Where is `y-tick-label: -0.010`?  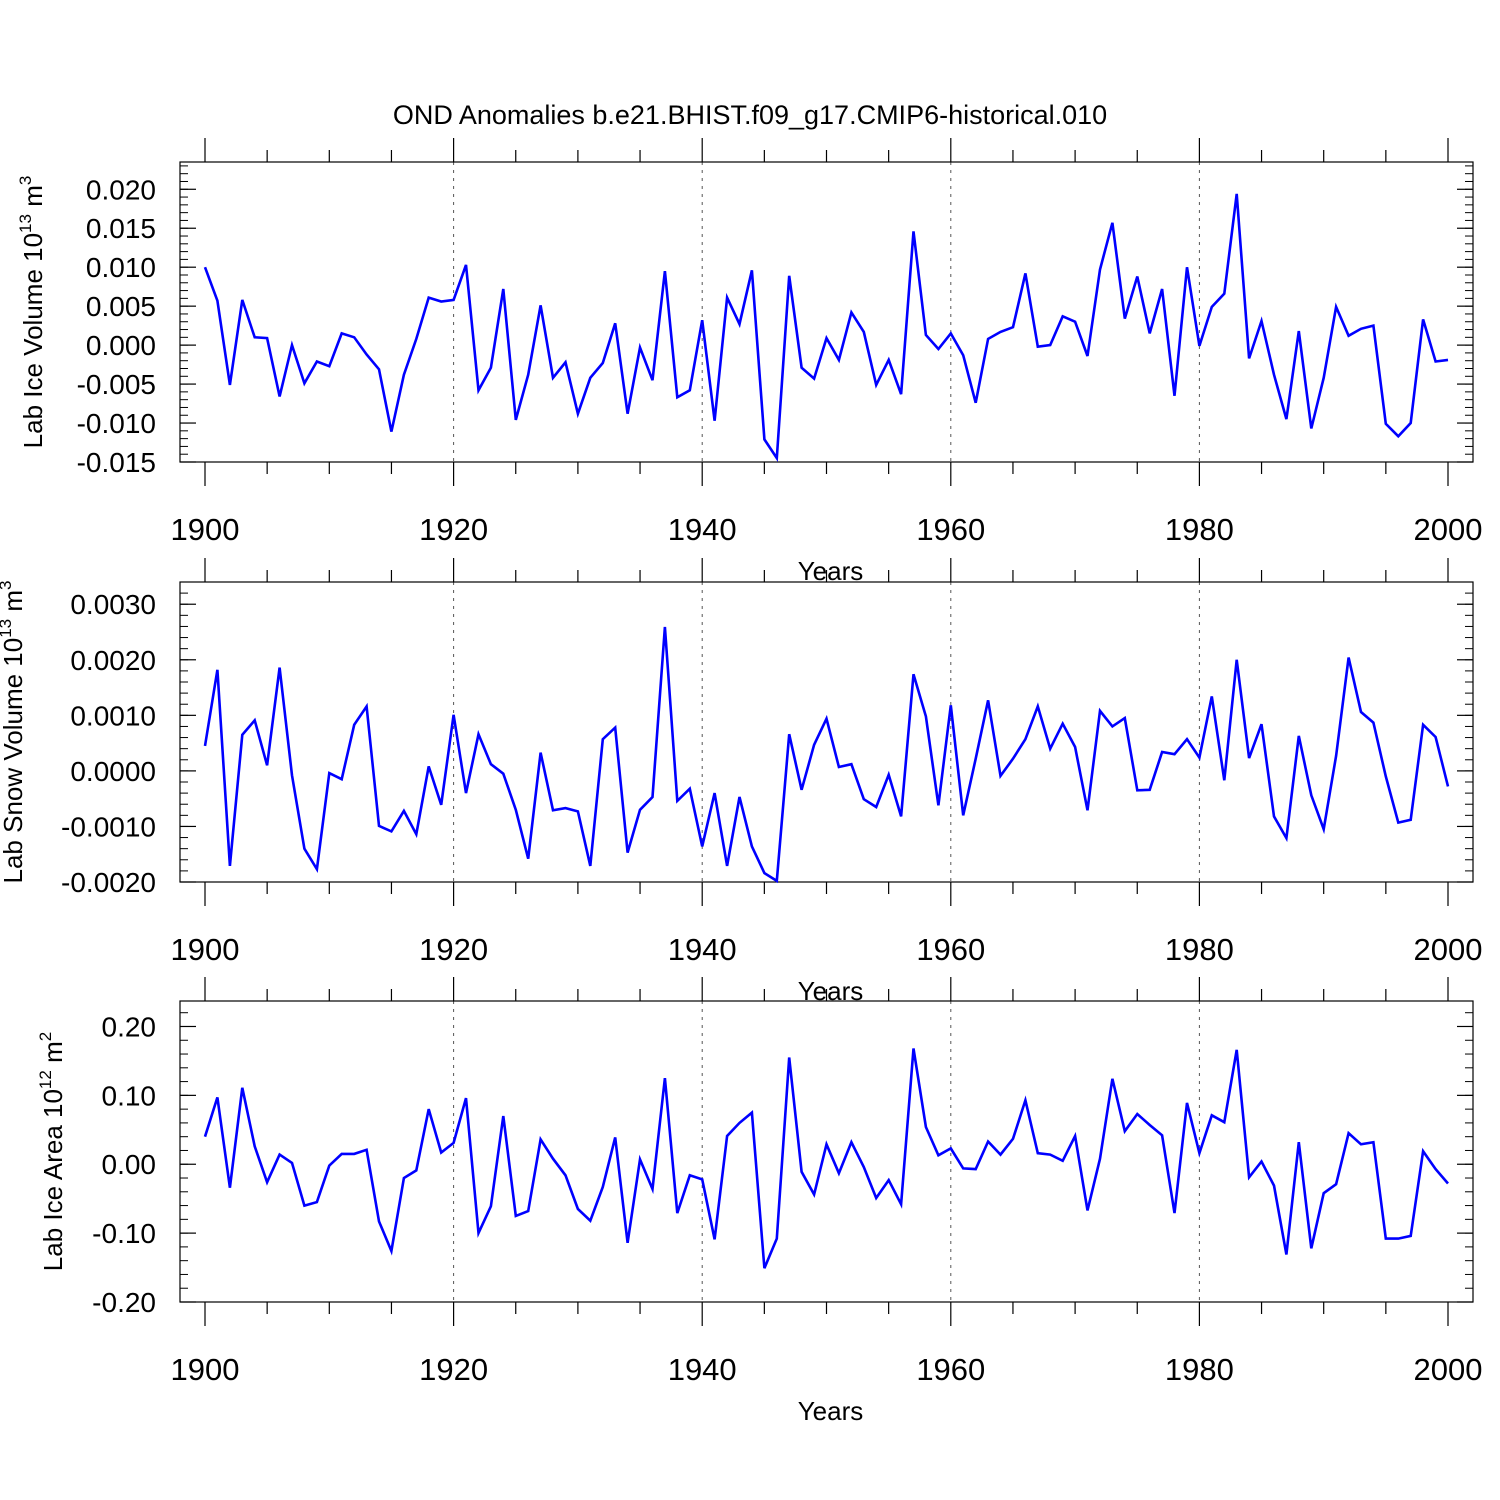
y-tick-label: -0.010 is located at coordinates (116, 423).